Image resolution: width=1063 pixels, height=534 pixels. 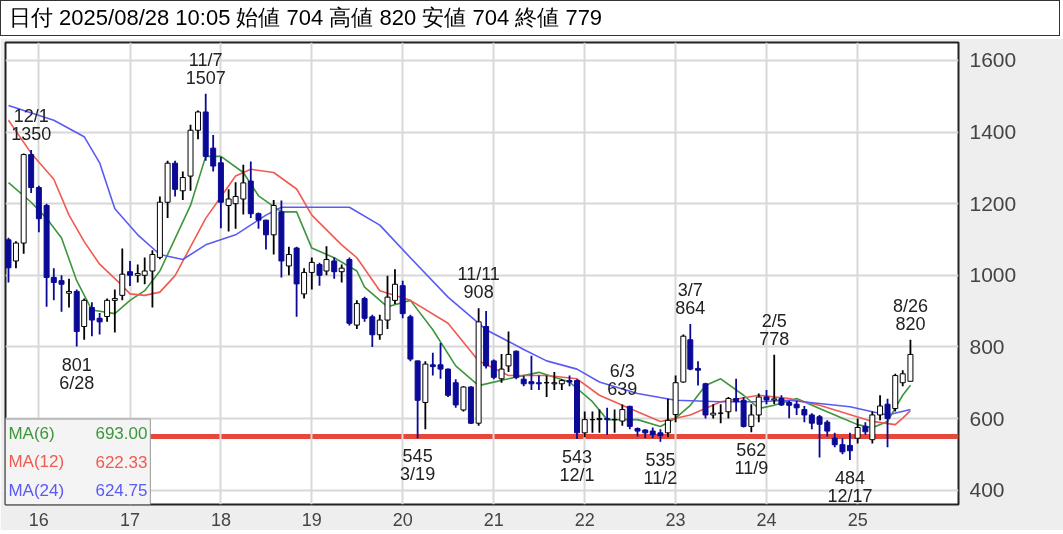 I want to click on x-tick-label: 23, so click(x=675, y=519).